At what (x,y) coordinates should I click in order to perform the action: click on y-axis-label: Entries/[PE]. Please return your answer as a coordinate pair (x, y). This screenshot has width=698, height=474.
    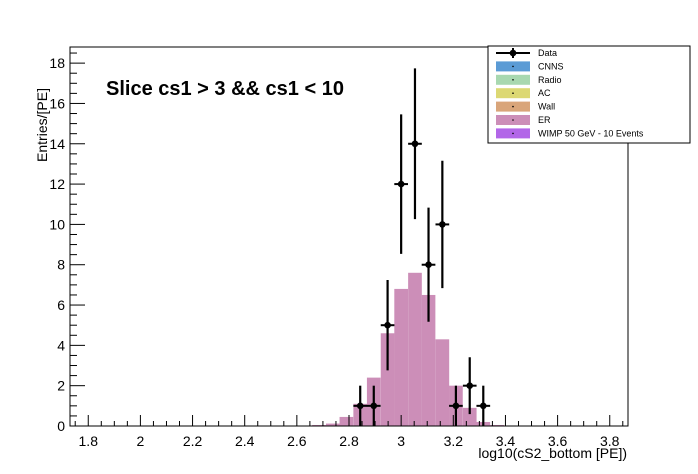
    Looking at the image, I should click on (42, 125).